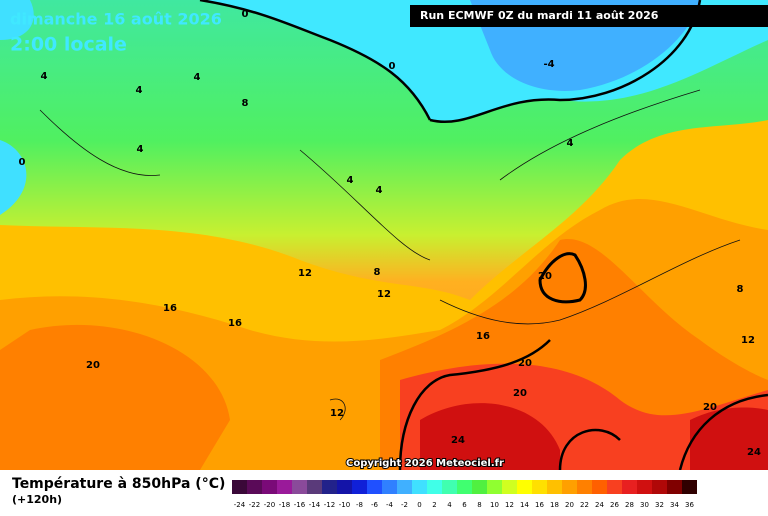 The width and height of the screenshot is (768, 516). I want to click on contour-label: -4, so click(548, 64).